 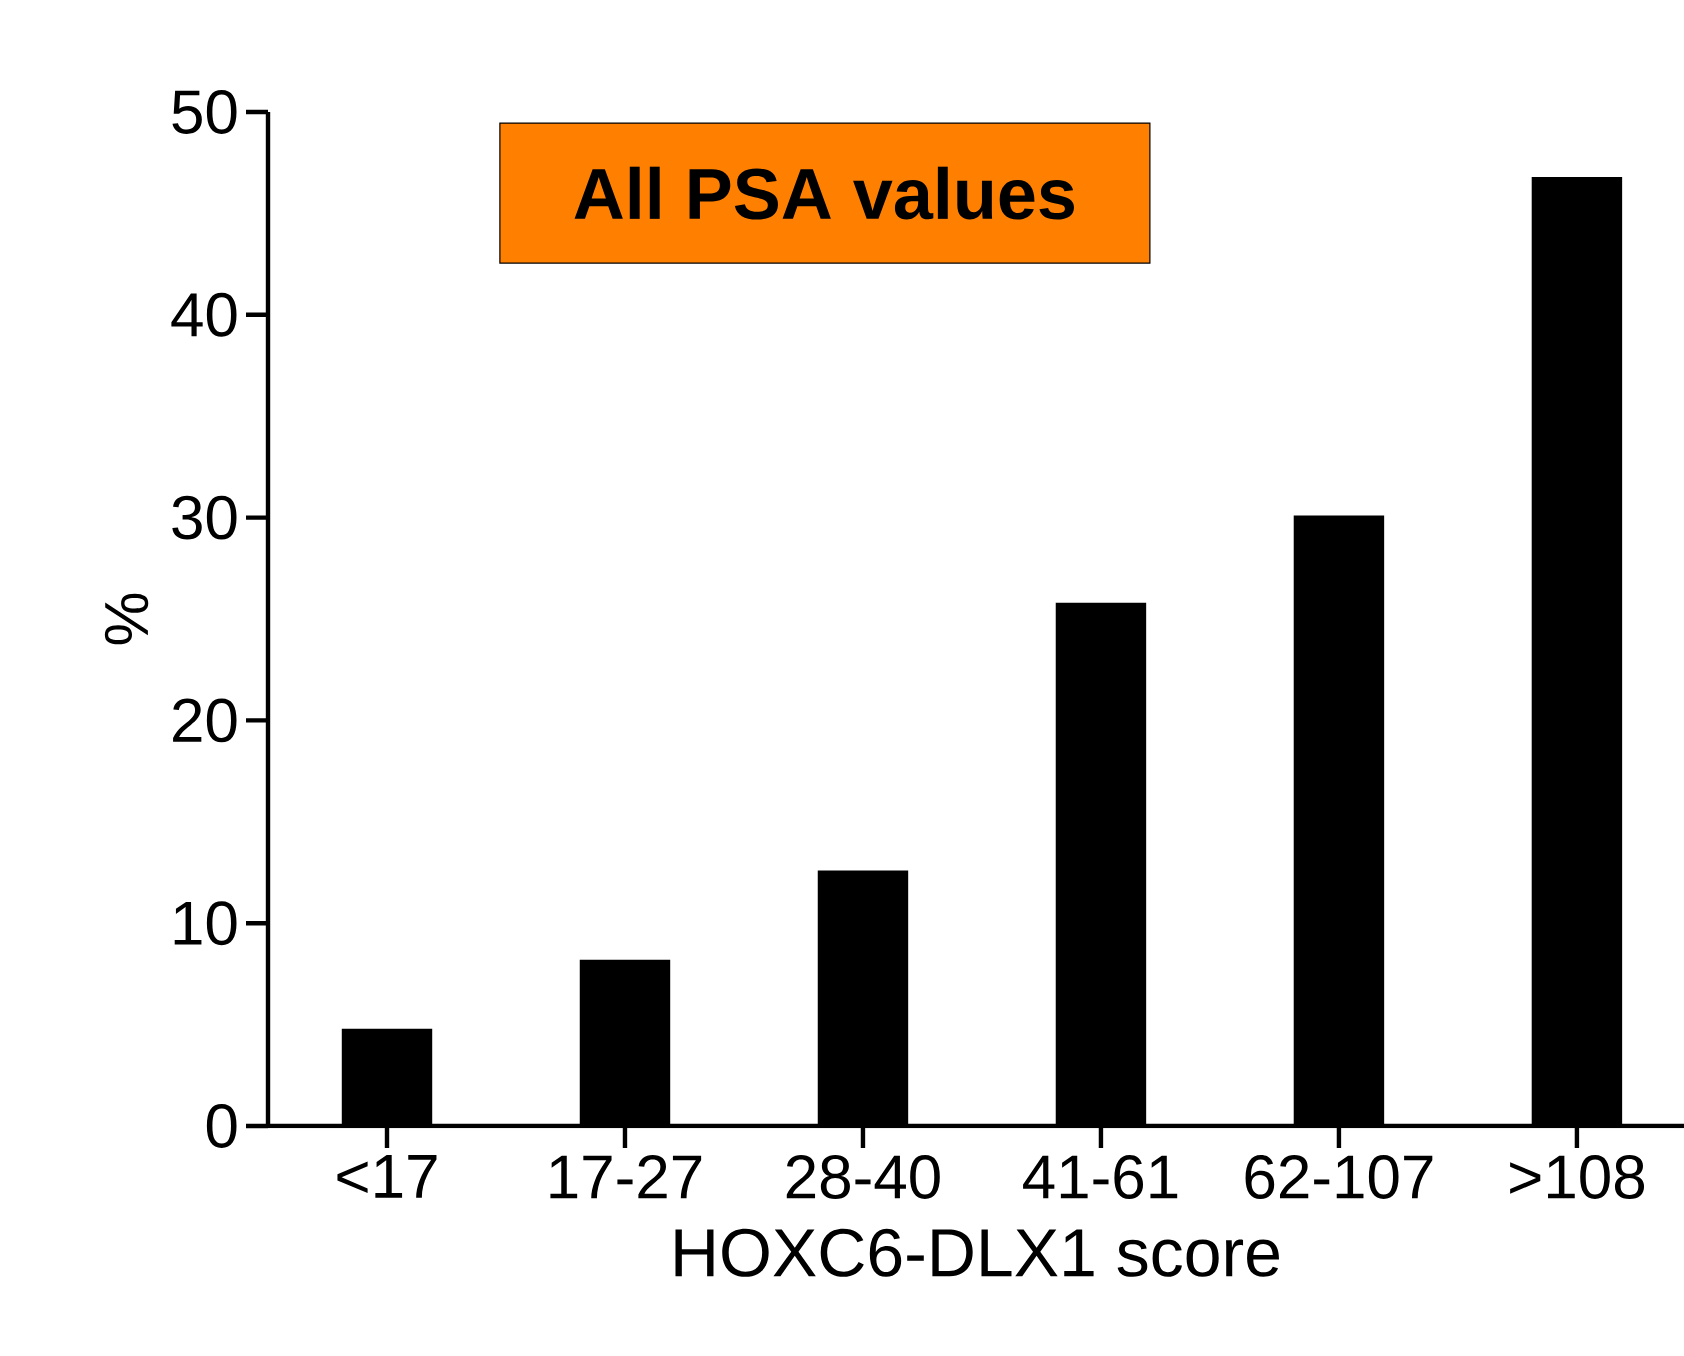 I want to click on y-tick-label: 20, so click(x=205, y=720).